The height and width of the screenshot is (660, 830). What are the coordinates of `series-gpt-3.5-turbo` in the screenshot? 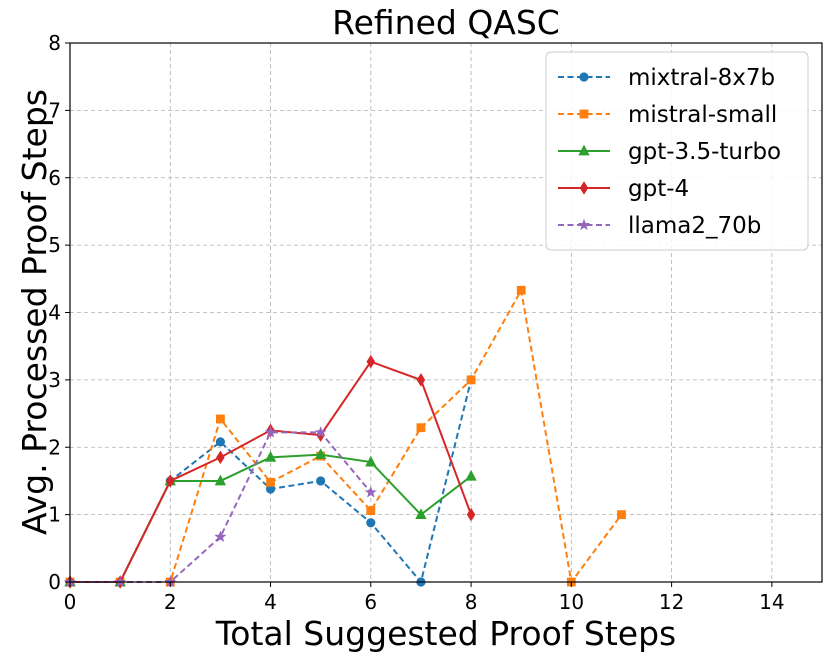 It's located at (270, 517).